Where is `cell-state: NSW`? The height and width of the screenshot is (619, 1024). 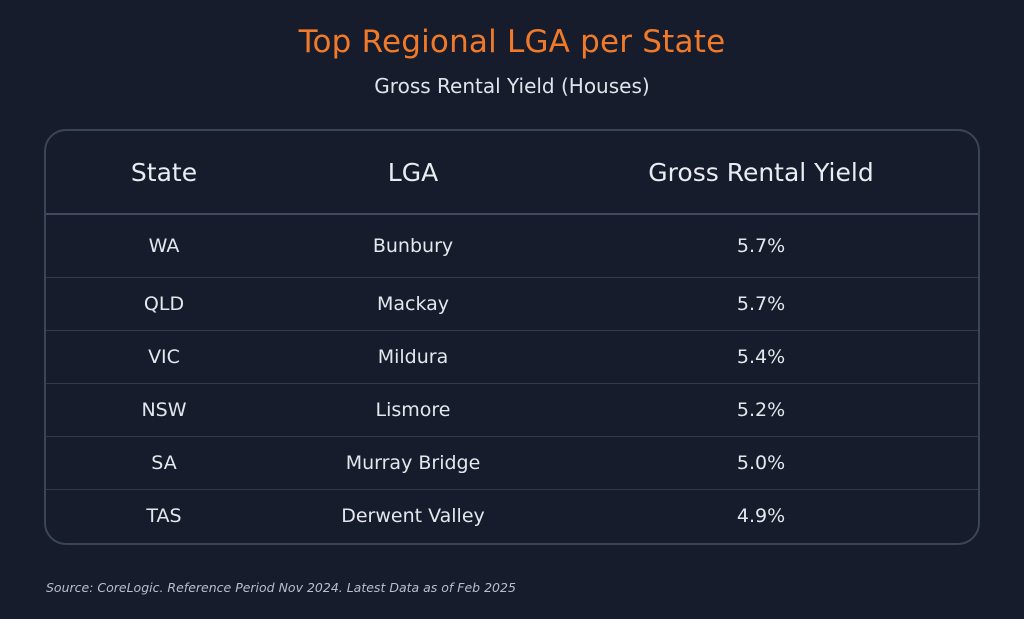 cell-state: NSW is located at coordinates (164, 410).